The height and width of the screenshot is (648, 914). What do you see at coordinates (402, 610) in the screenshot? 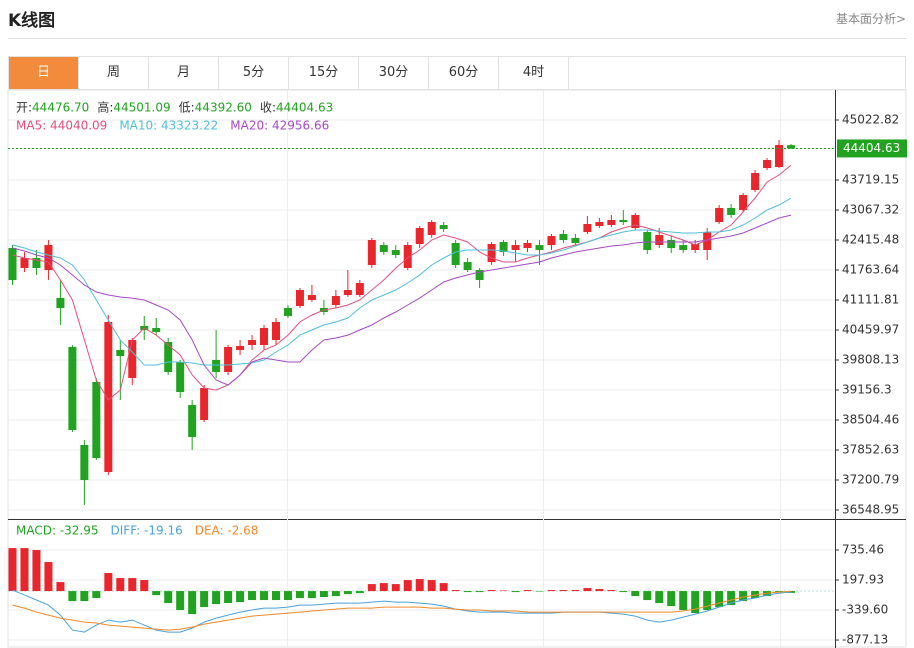
I see `ma-line` at bounding box center [402, 610].